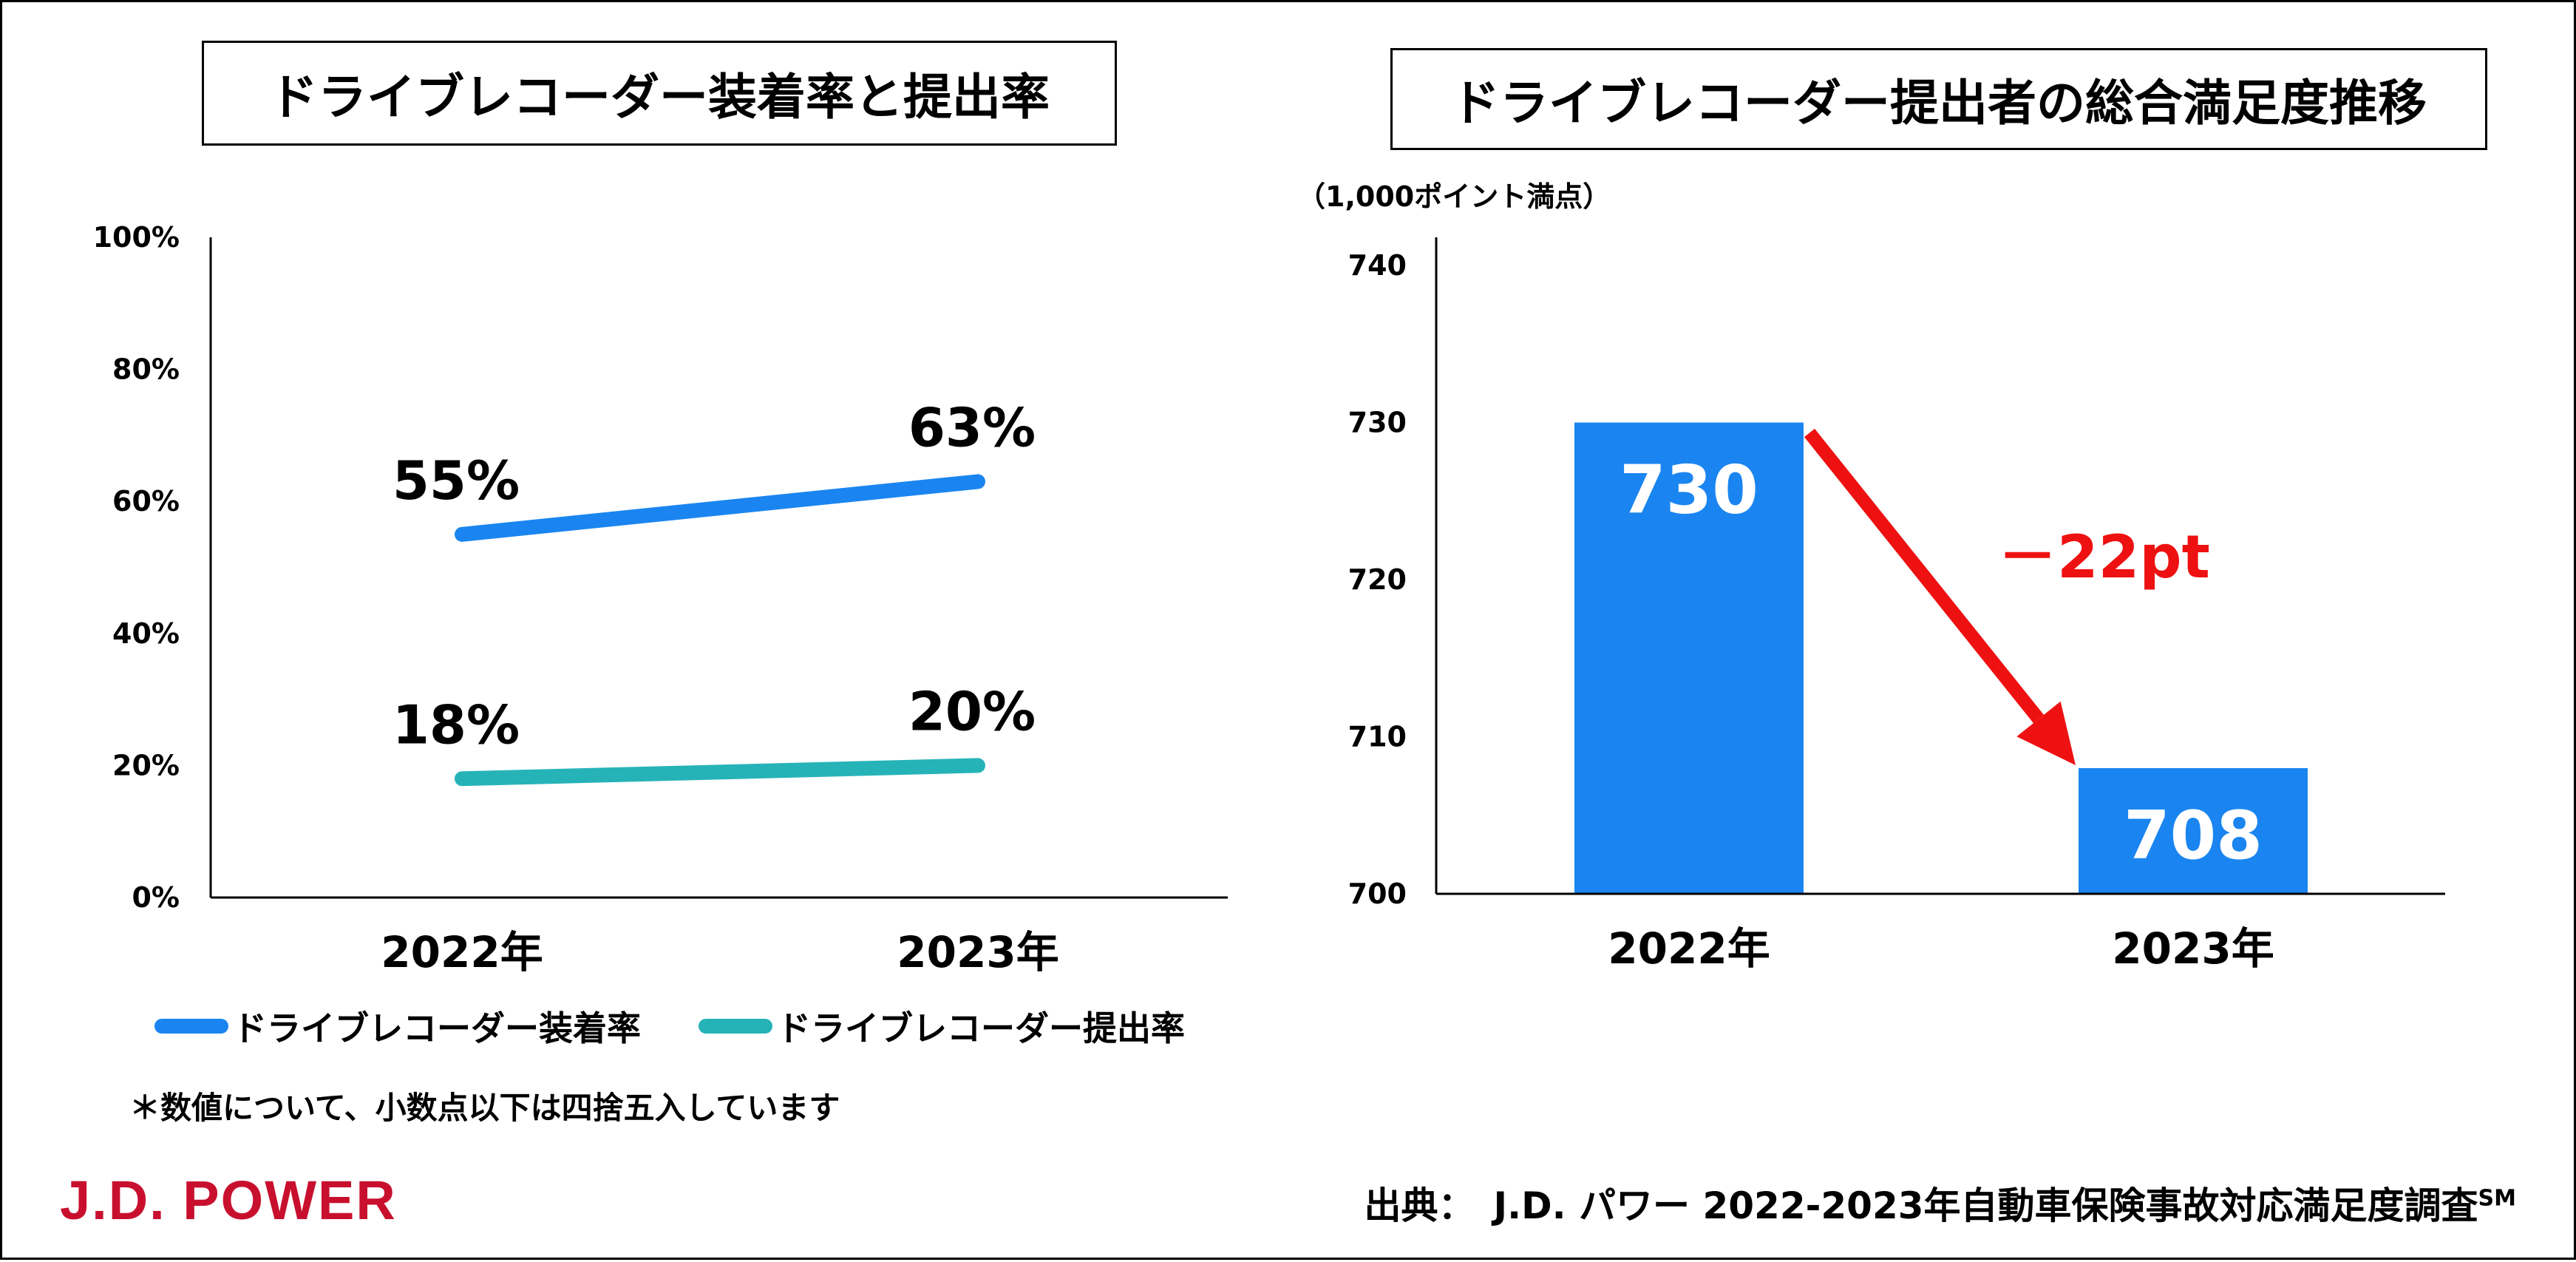  What do you see at coordinates (228, 1200) in the screenshot?
I see `jd-power-logo: J.D. POWER` at bounding box center [228, 1200].